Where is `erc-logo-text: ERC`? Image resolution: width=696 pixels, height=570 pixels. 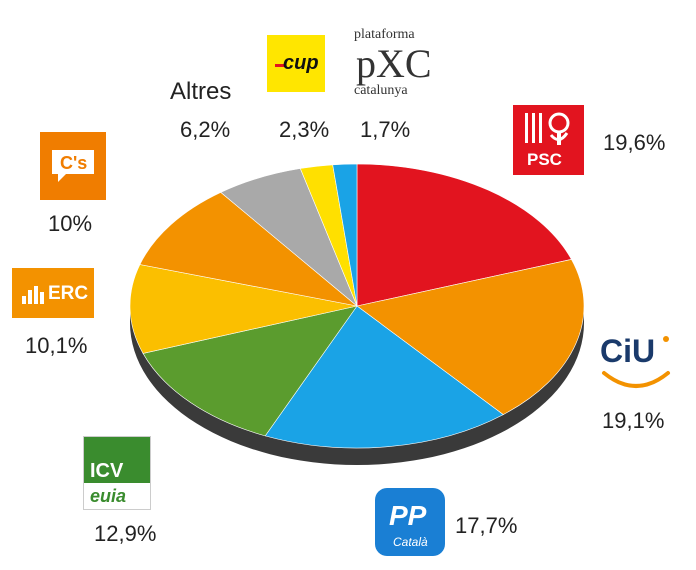 erc-logo-text: ERC is located at coordinates (68, 293).